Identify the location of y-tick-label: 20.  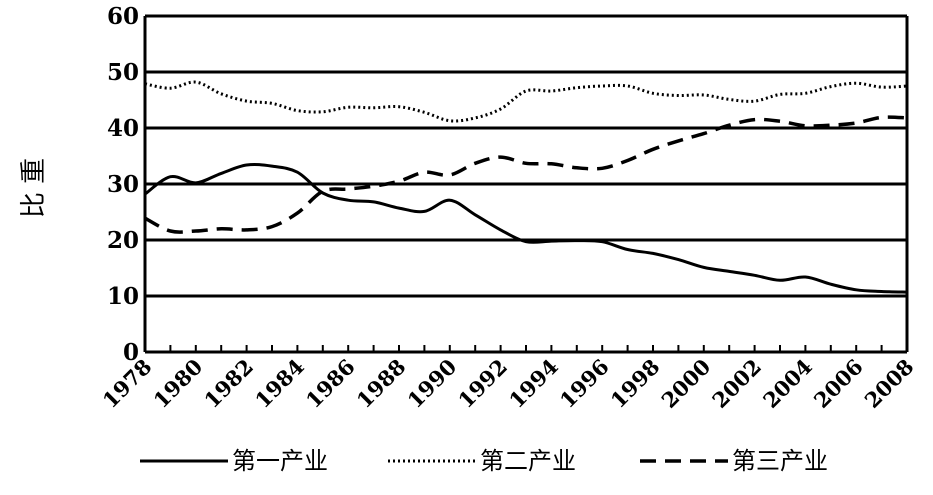
(123, 240).